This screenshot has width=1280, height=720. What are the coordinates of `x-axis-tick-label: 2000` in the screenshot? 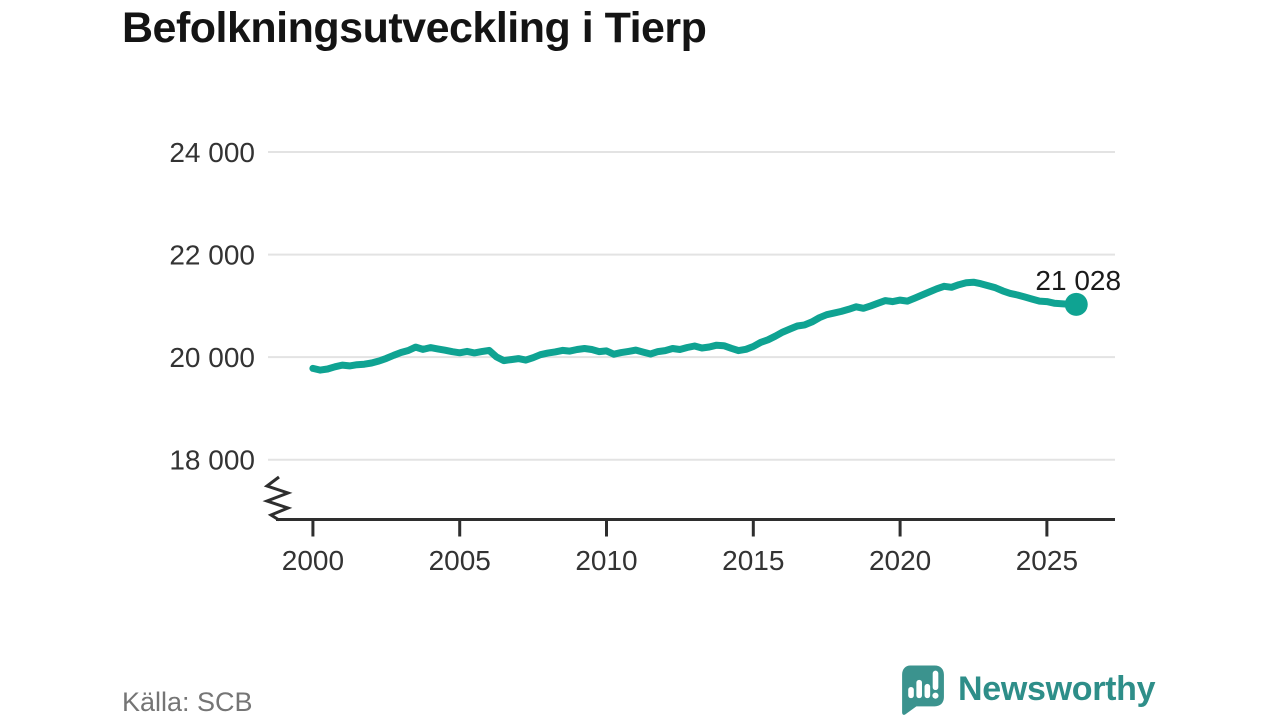 It's located at (313, 560).